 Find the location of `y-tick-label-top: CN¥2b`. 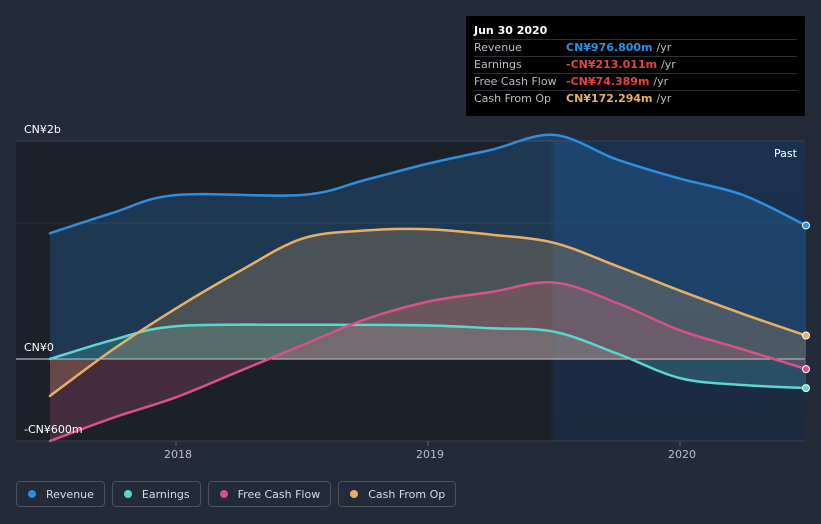

y-tick-label-top: CN¥2b is located at coordinates (42, 129).